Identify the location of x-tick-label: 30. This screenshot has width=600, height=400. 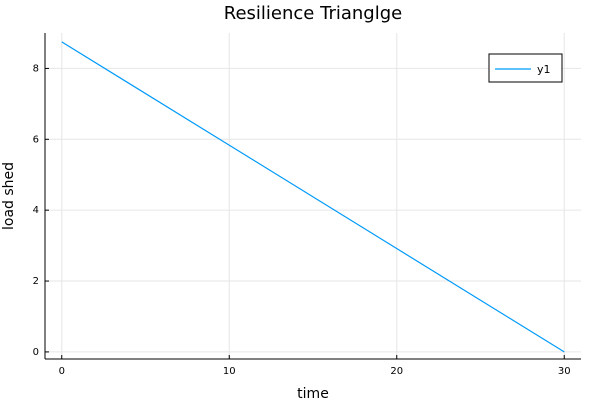
(564, 371).